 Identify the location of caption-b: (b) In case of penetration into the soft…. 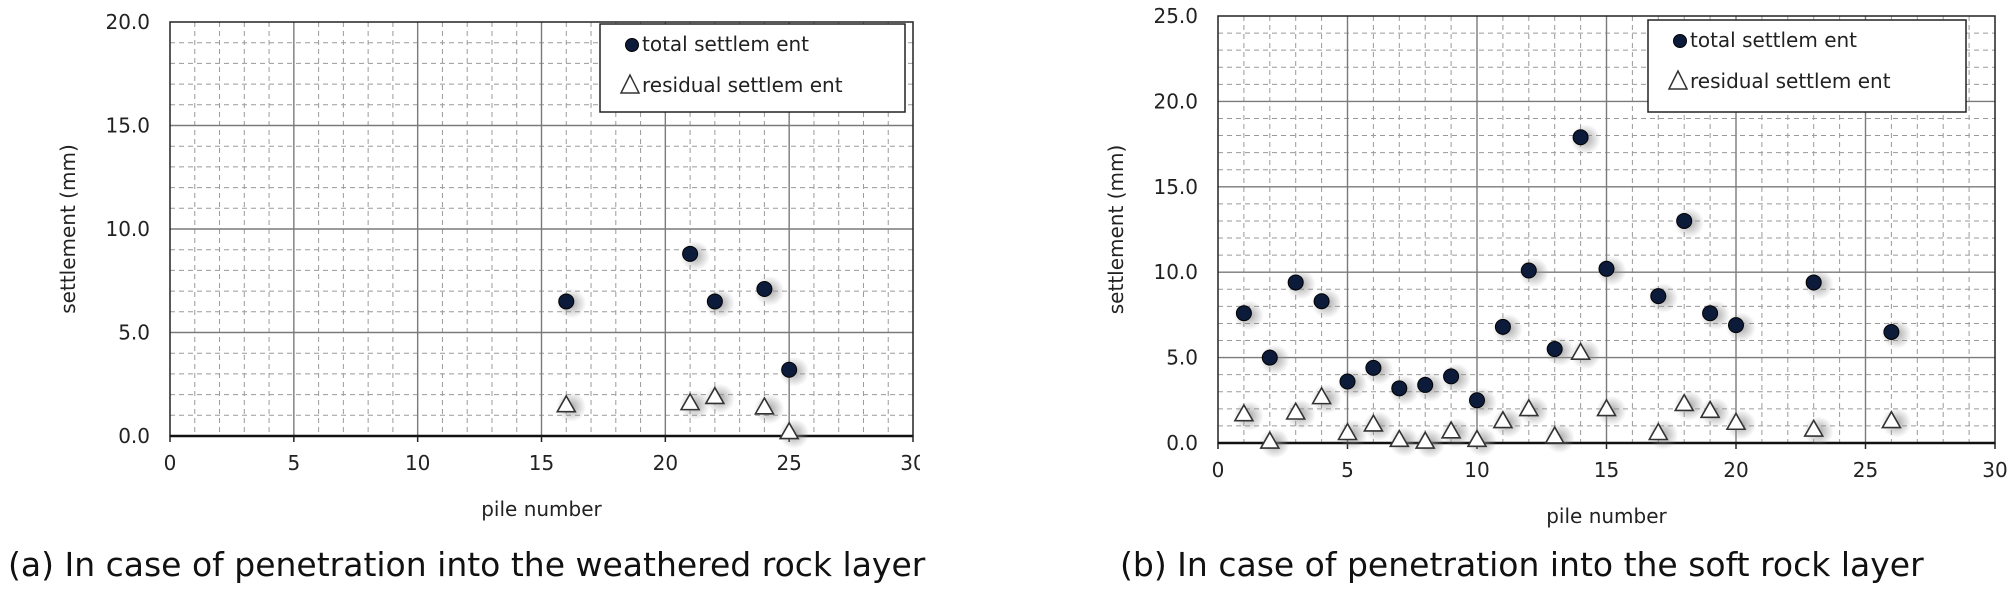
(1522, 564).